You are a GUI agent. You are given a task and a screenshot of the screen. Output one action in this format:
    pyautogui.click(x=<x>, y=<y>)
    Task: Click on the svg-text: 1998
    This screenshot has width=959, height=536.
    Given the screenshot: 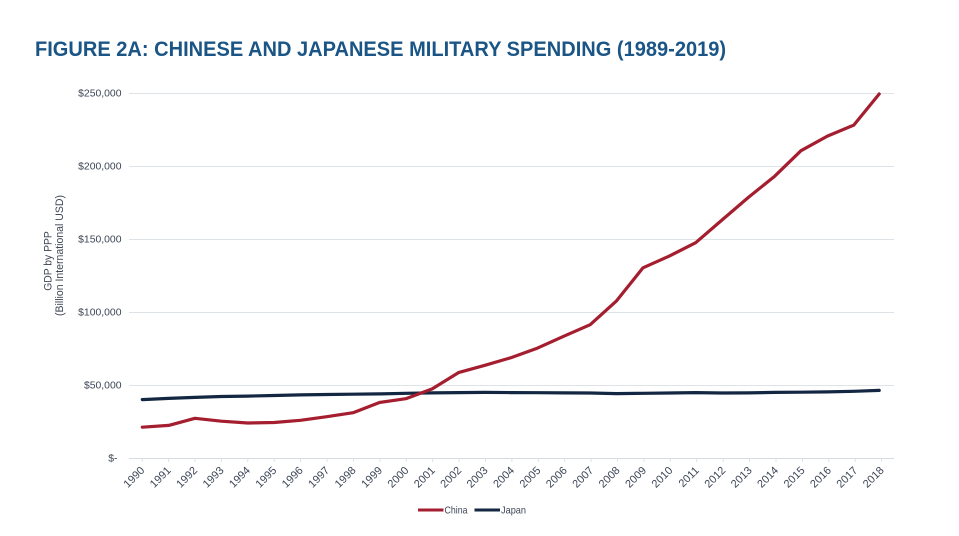 What is the action you would take?
    pyautogui.click(x=346, y=478)
    